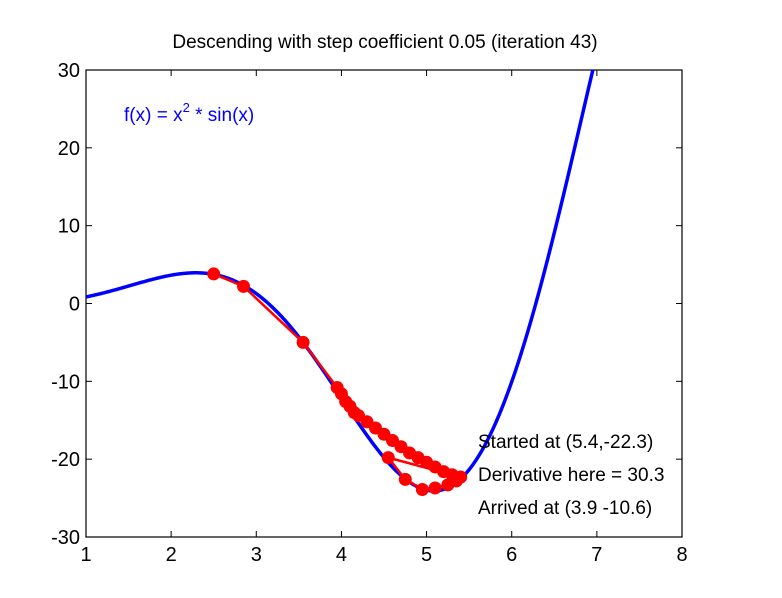  Describe the element at coordinates (511, 555) in the screenshot. I see `x-tick-label: 6` at that location.